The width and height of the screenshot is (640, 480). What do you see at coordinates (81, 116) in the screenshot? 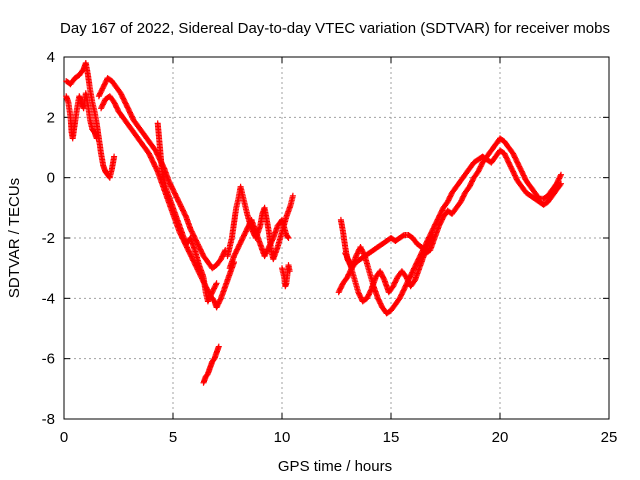
I see `series-track-b` at bounding box center [81, 116].